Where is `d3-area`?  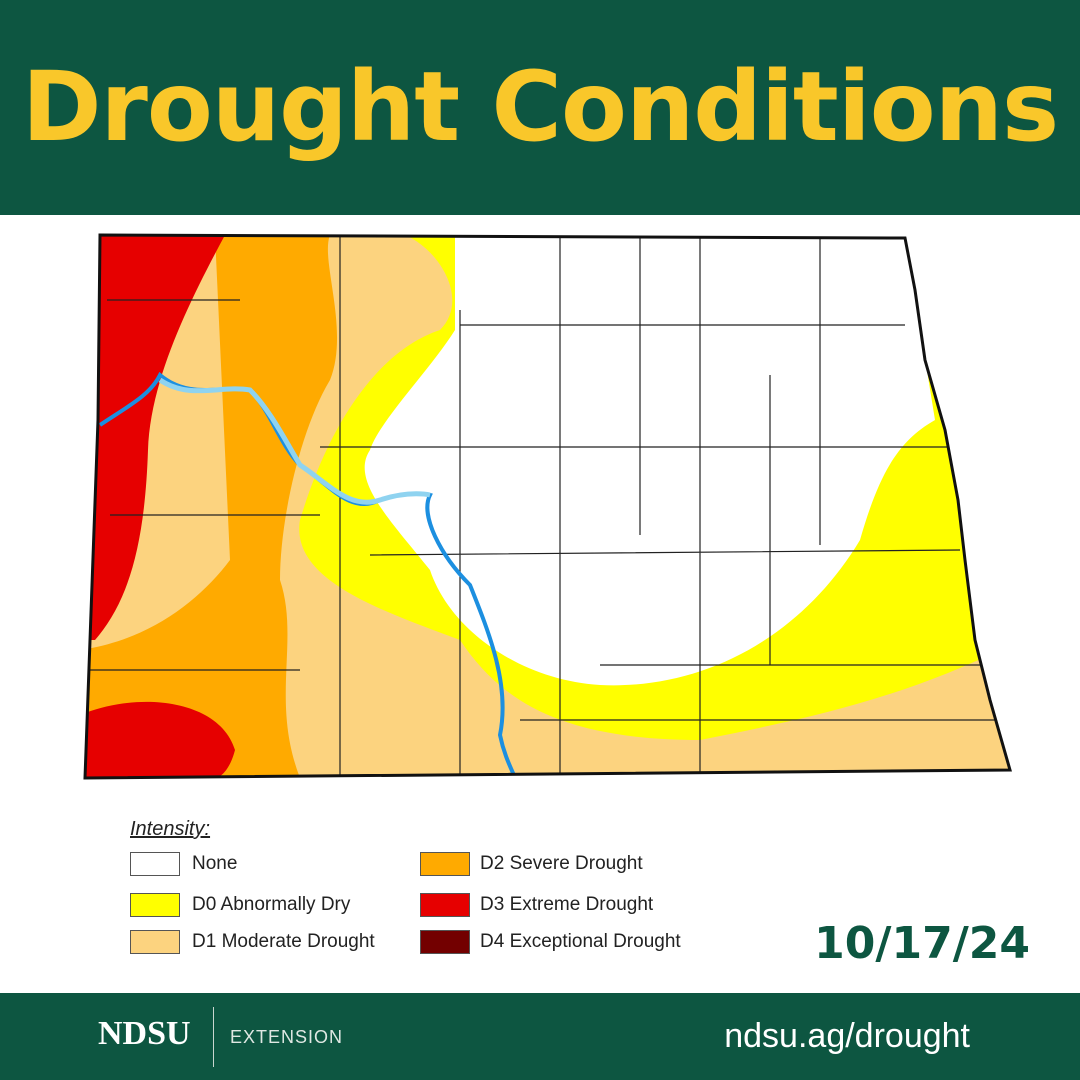
d3-area is located at coordinates (160, 506).